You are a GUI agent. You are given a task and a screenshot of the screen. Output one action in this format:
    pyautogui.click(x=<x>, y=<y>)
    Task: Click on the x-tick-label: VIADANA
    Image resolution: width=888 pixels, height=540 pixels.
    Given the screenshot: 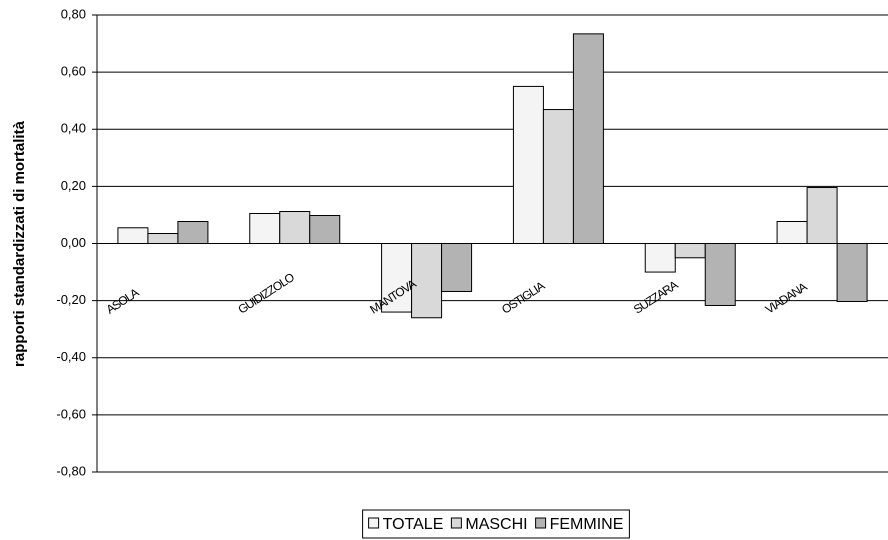 What is the action you would take?
    pyautogui.click(x=786, y=298)
    